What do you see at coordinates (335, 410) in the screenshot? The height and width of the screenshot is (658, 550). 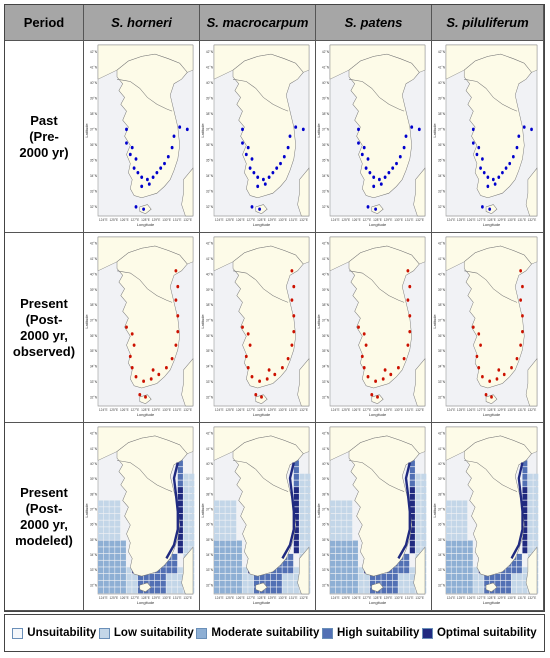 I see `lon-tick-label: 124°E` at bounding box center [335, 410].